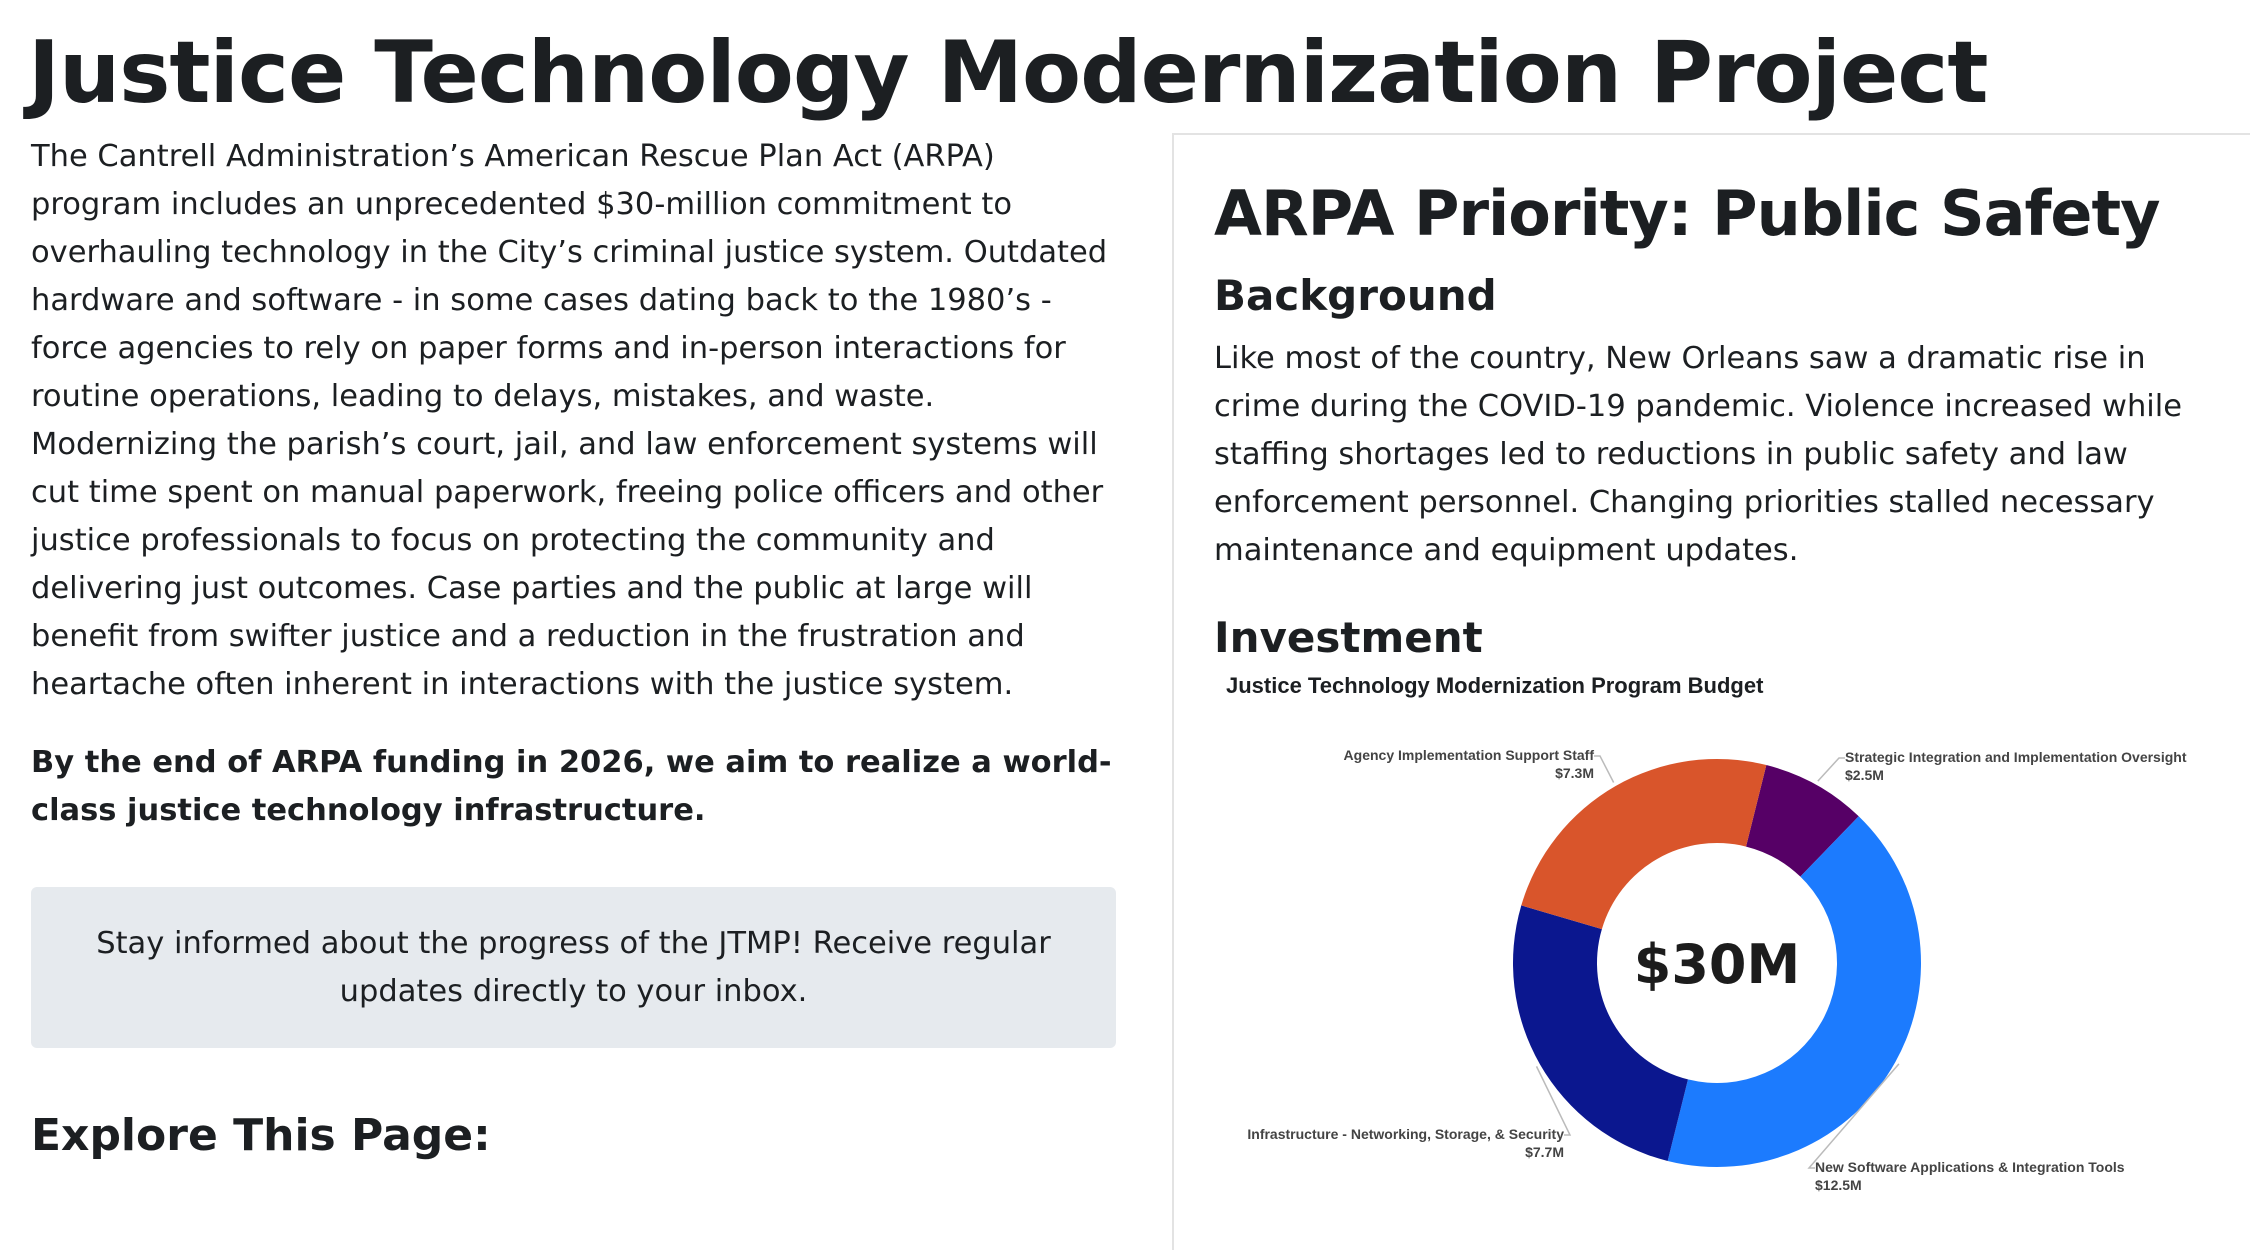 The height and width of the screenshot is (1255, 2250). Describe the element at coordinates (1544, 1152) in the screenshot. I see `slice-value-label: $7.7M` at that location.